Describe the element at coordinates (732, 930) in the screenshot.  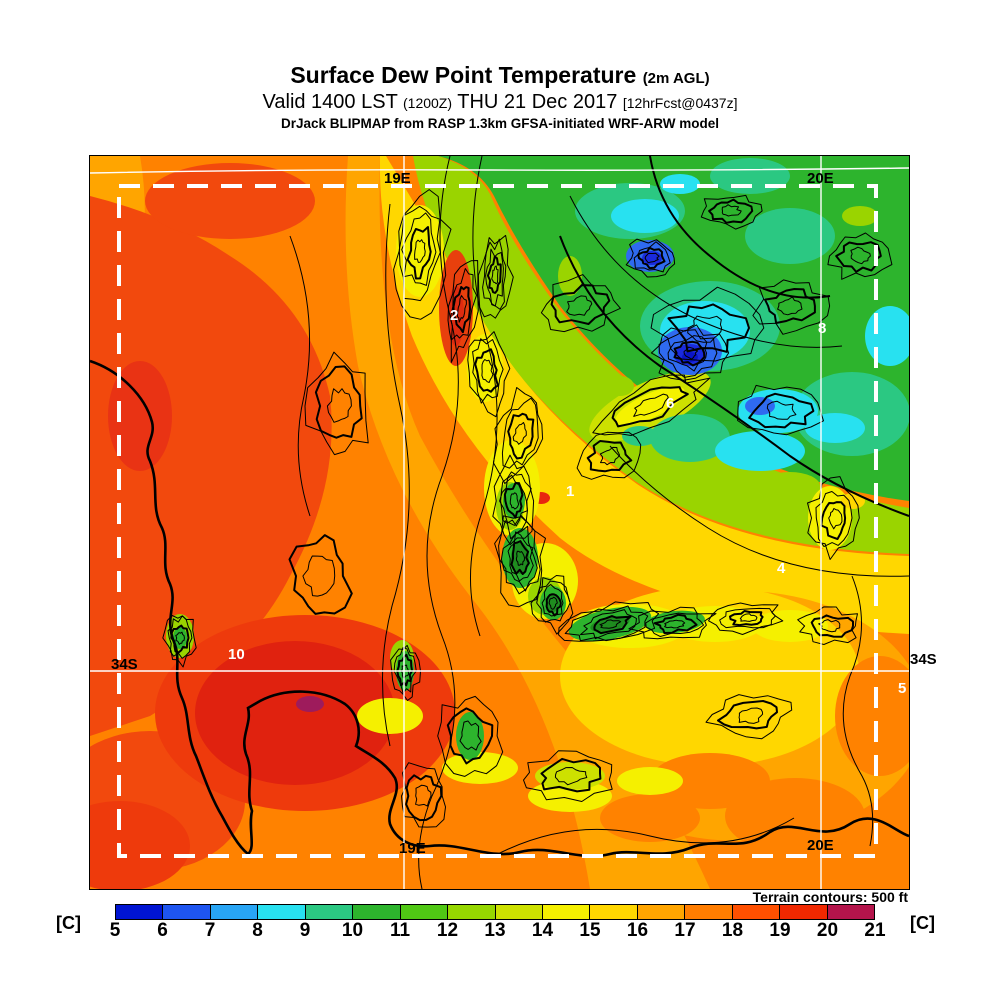
I see `colorbar-tick: 18` at that location.